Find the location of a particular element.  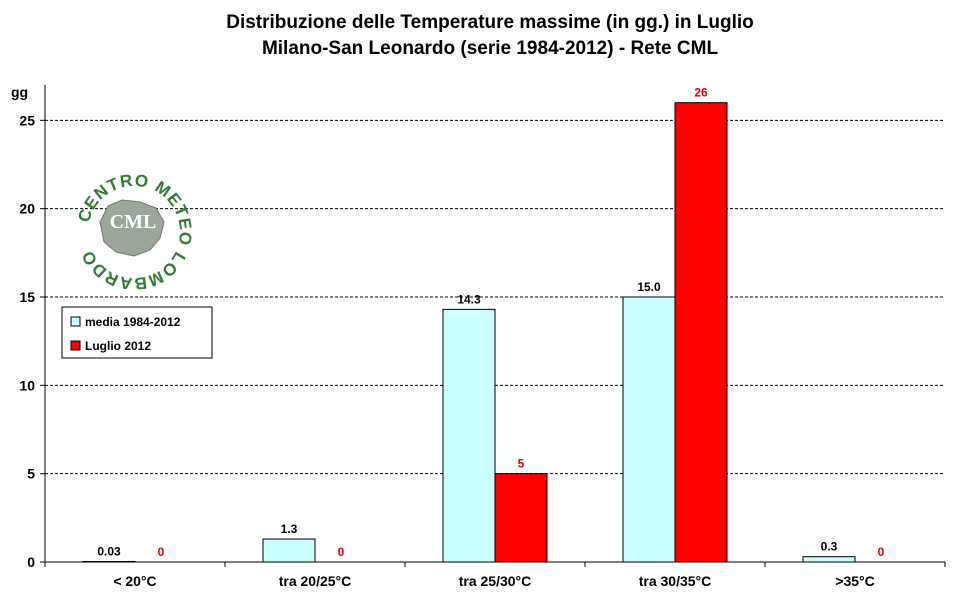

data-label: 0.03 is located at coordinates (109, 551).